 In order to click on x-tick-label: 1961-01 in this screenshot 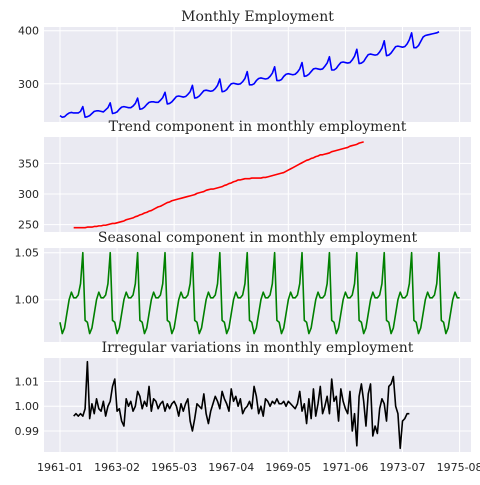, I will do `click(60, 467)`.